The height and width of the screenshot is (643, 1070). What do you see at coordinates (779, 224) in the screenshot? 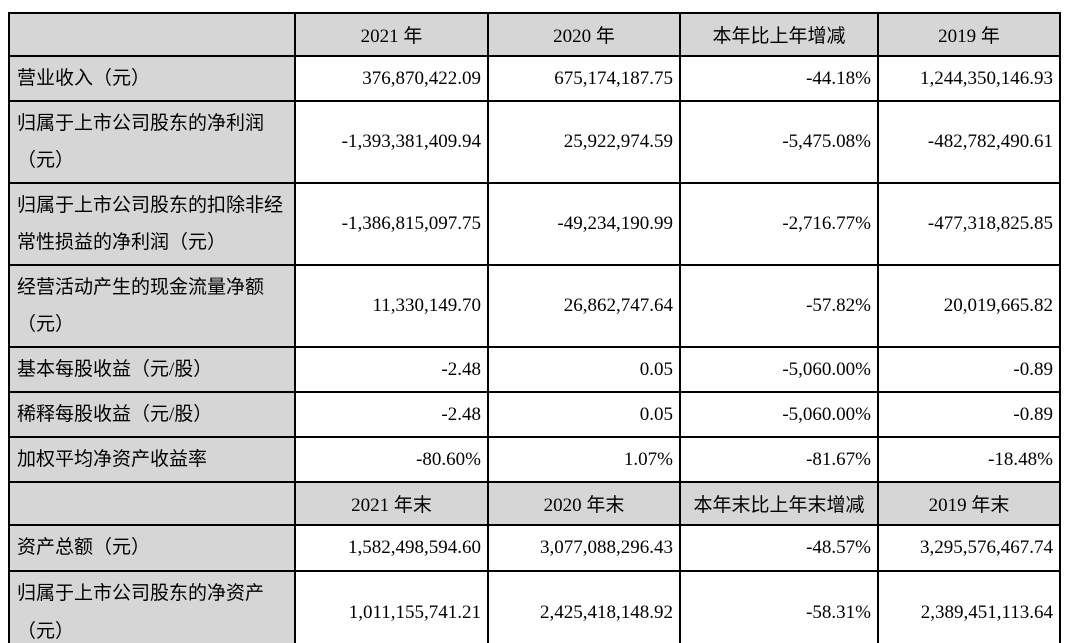
I see `value-cell: -2,716.77%` at bounding box center [779, 224].